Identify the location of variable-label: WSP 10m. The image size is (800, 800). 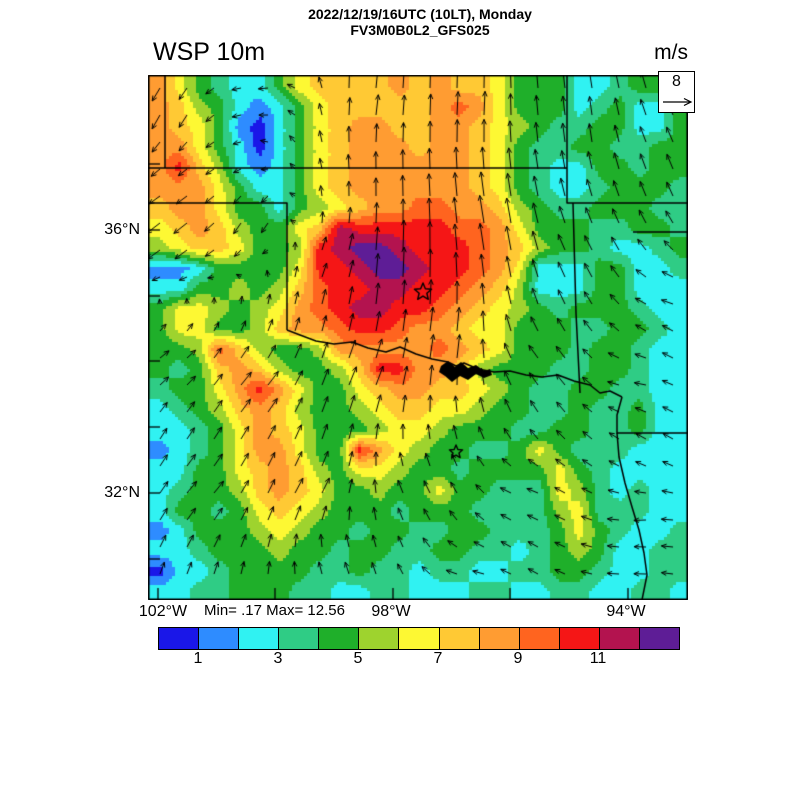
(209, 52).